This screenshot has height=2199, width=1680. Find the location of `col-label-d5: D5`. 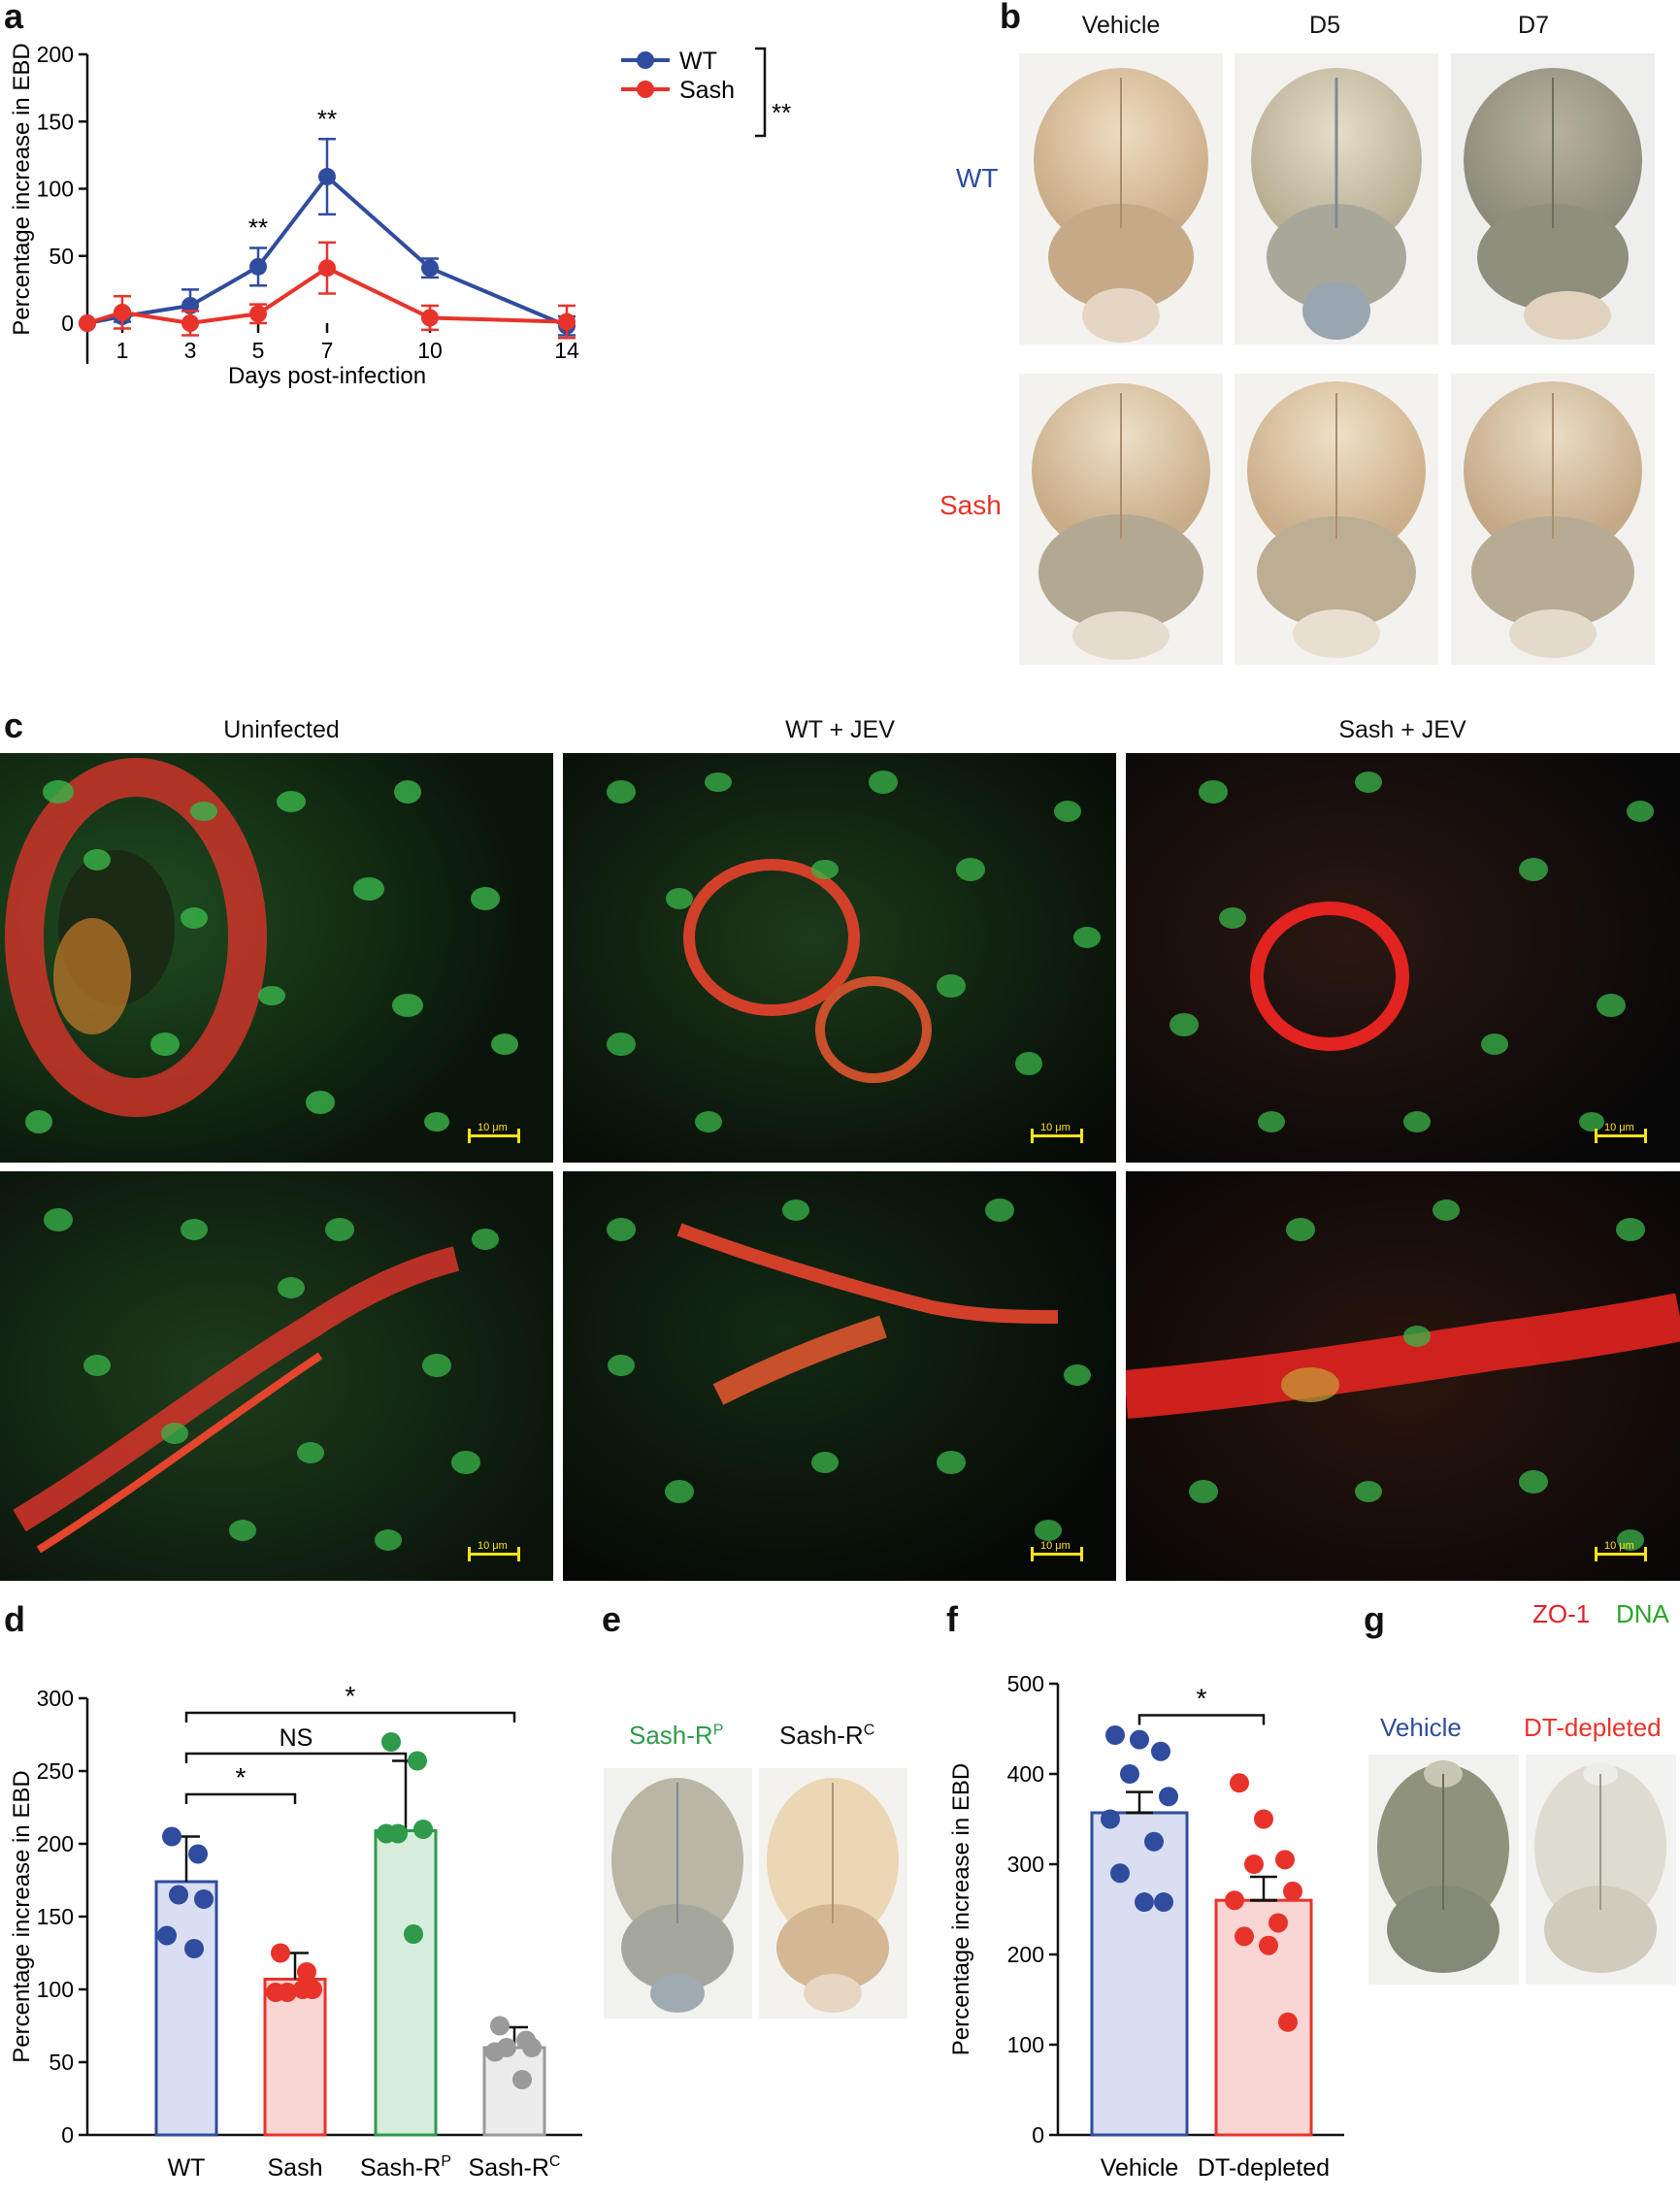

col-label-d5: D5 is located at coordinates (1324, 25).